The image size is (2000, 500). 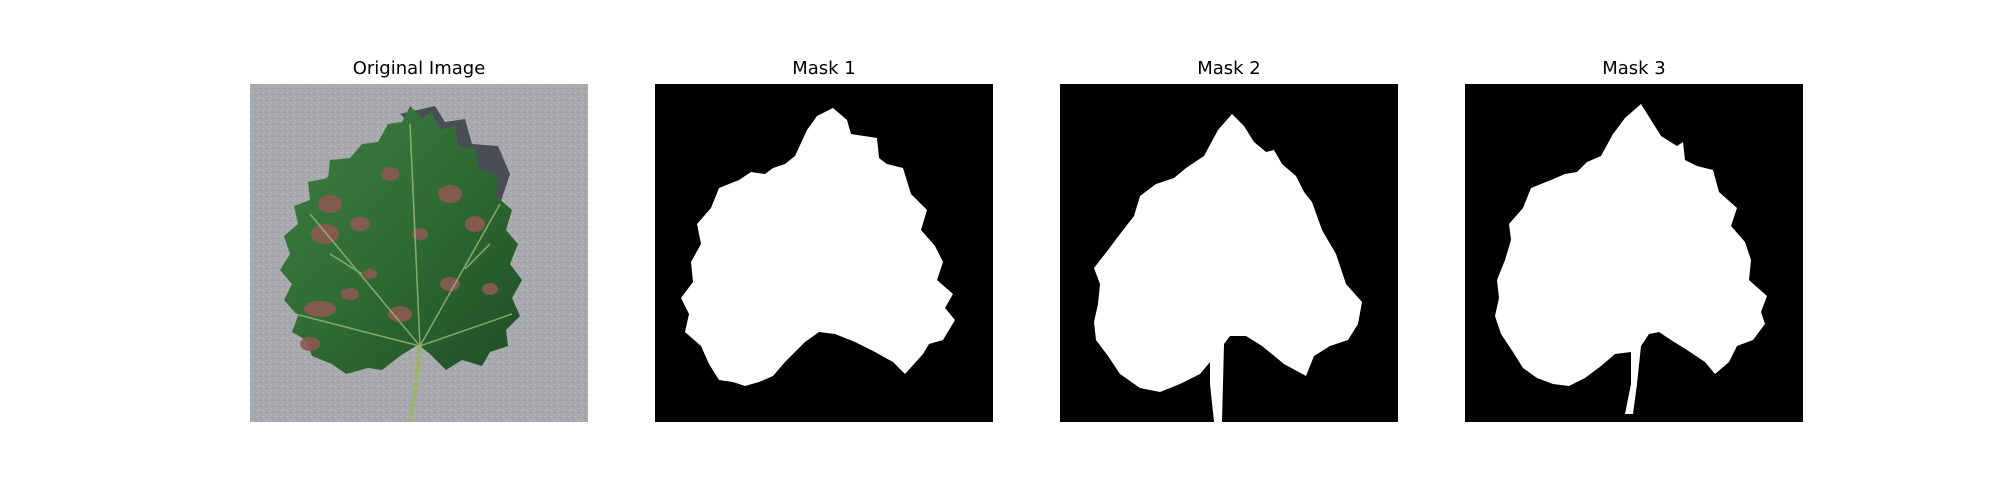 I want to click on leaf-veins, so click(x=403, y=235).